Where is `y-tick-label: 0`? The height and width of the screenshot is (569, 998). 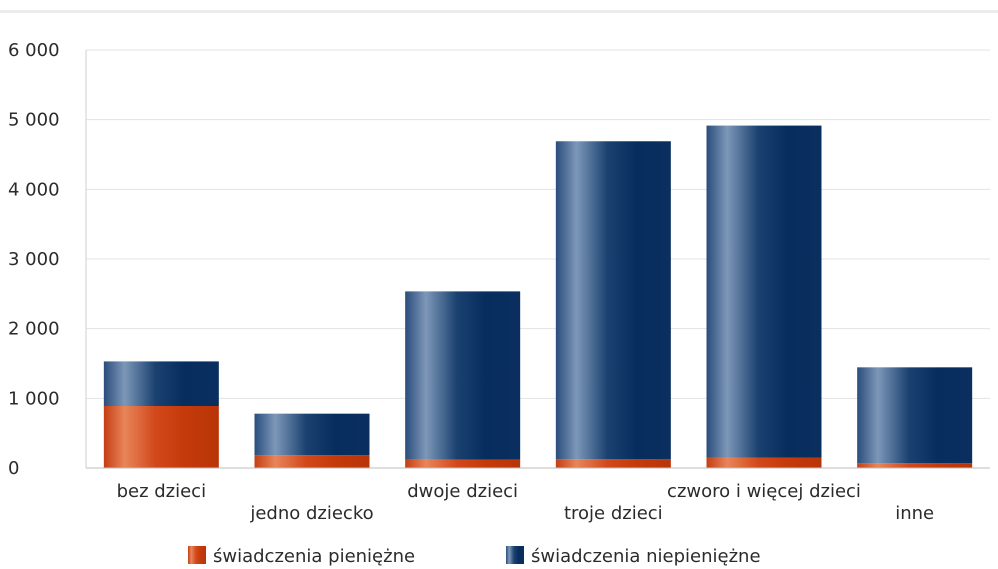 y-tick-label: 0 is located at coordinates (13, 468).